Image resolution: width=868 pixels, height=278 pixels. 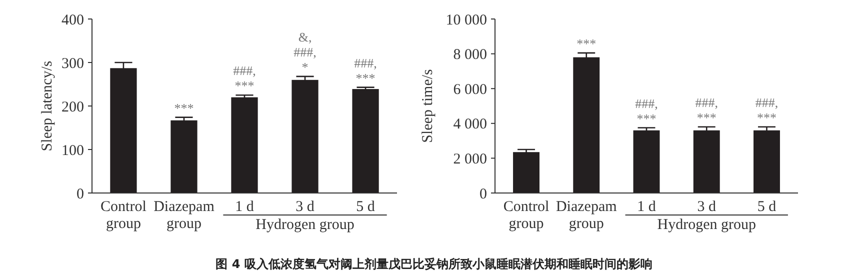 What do you see at coordinates (470, 55) in the screenshot?
I see `y-tick-label: 8 000` at bounding box center [470, 55].